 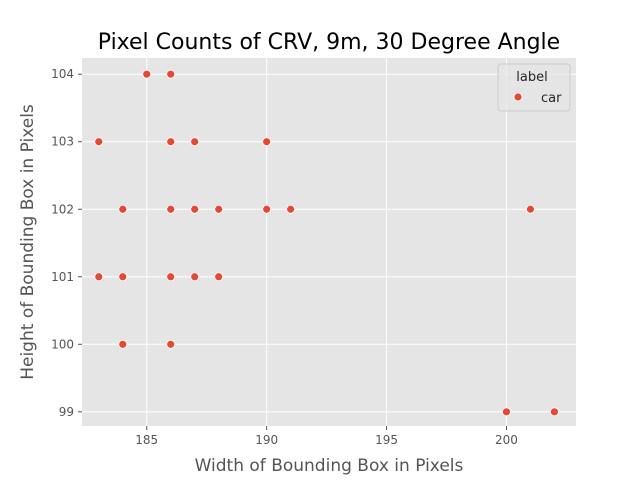 What do you see at coordinates (531, 77) in the screenshot?
I see `legend-title: label` at bounding box center [531, 77].